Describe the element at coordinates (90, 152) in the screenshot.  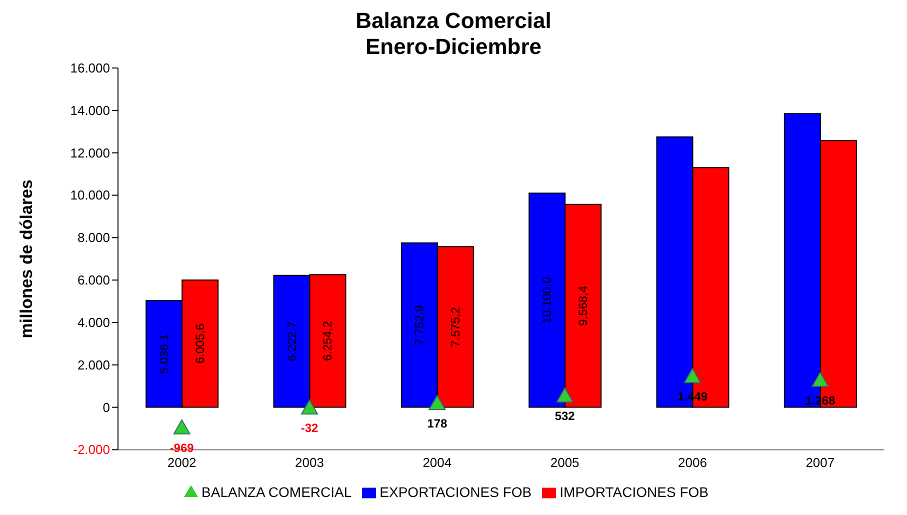
I see `y-tick-label: 12.000` at that location.